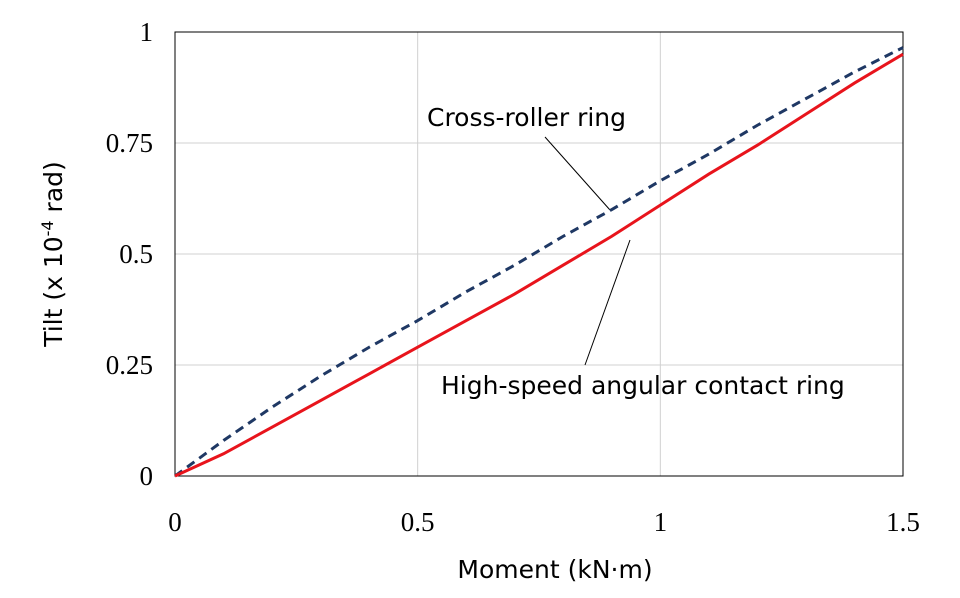 The height and width of the screenshot is (598, 960). I want to click on y-axis-label: Tilt (x 10-4 rad), so click(53, 254).